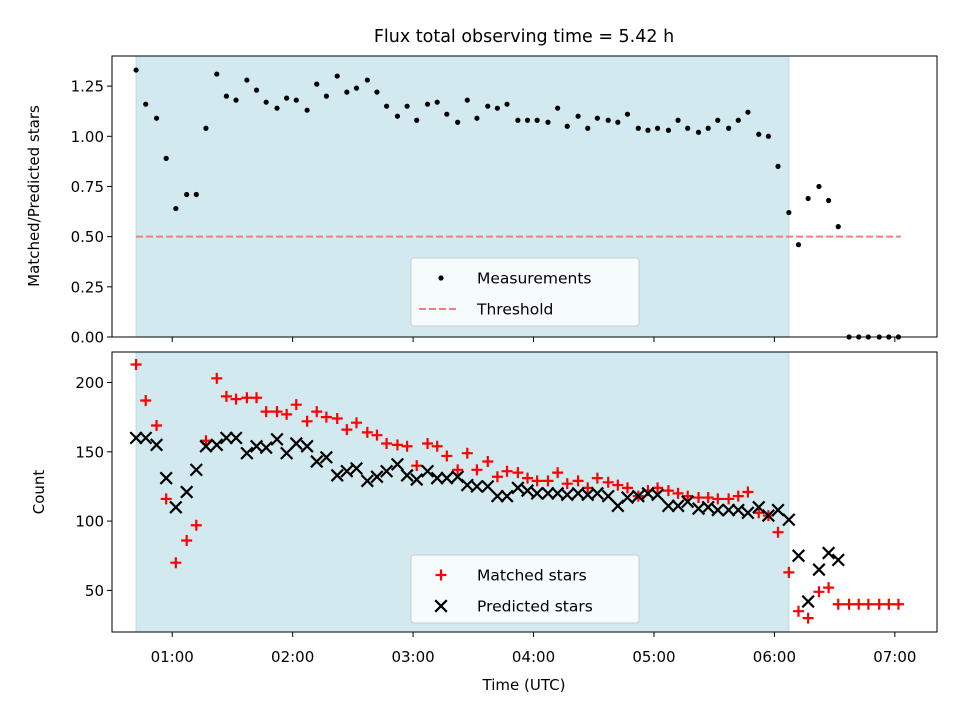  What do you see at coordinates (89, 452) in the screenshot?
I see `y-tick-label: 150` at bounding box center [89, 452].